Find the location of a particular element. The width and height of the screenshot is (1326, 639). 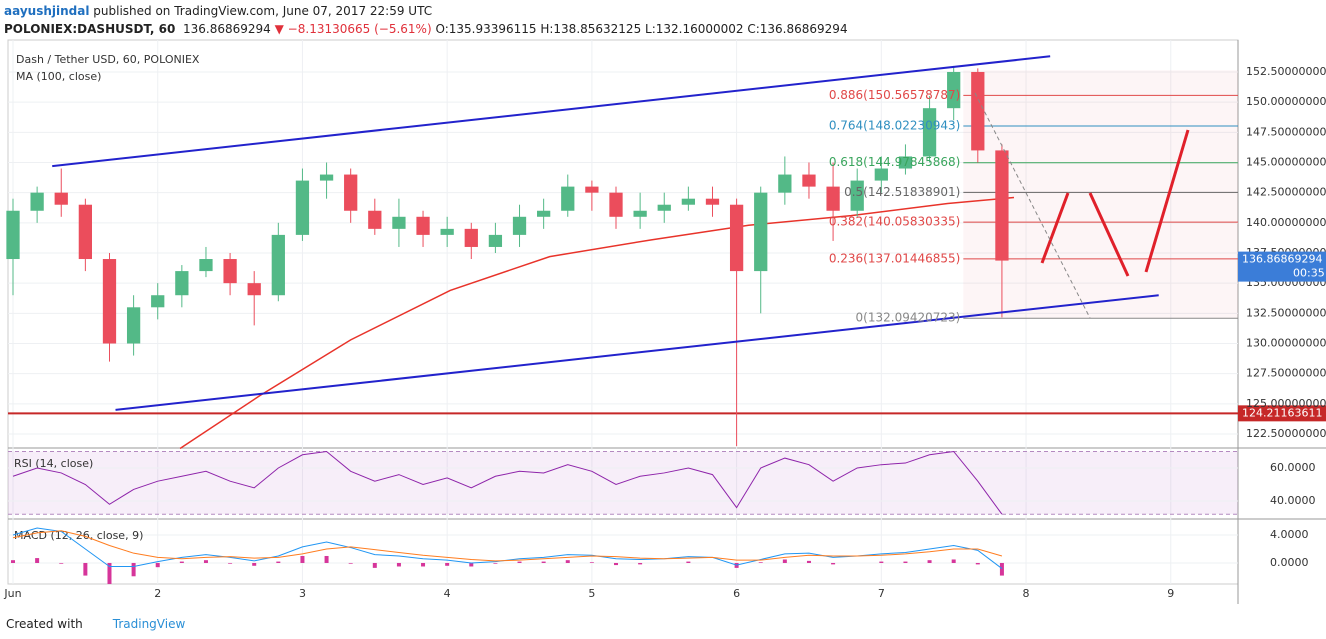

change: ▼ −8.13130665 (−5.61%) is located at coordinates (353, 29).